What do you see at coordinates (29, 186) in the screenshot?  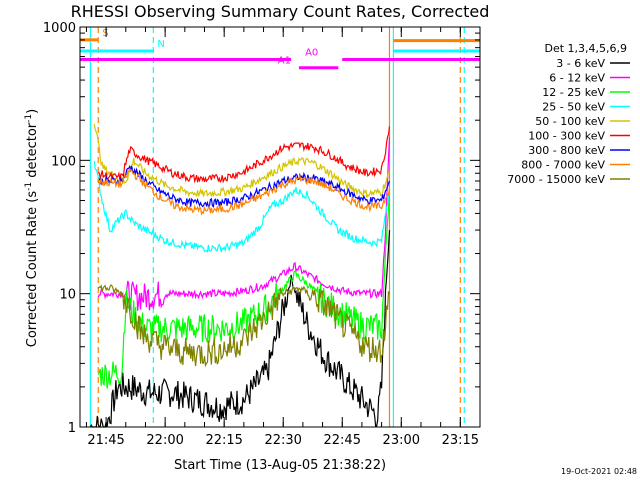 I see `y-axis-label-sup1: -1` at bounding box center [29, 186].